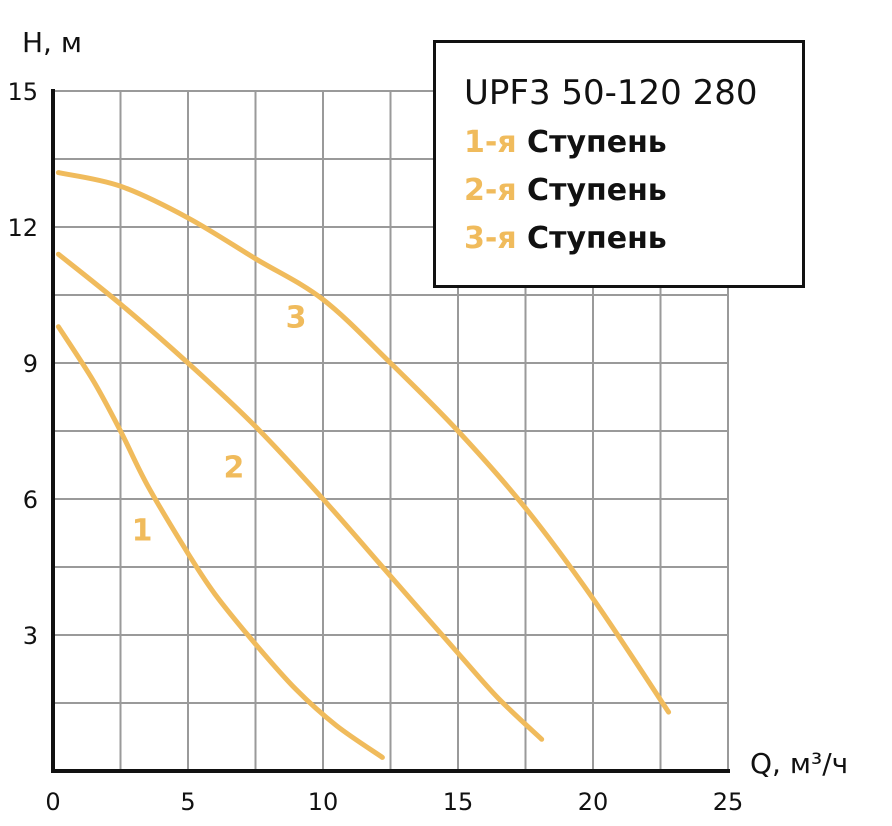  Describe the element at coordinates (187, 802) in the screenshot. I see `x-tick-label: 5` at that location.